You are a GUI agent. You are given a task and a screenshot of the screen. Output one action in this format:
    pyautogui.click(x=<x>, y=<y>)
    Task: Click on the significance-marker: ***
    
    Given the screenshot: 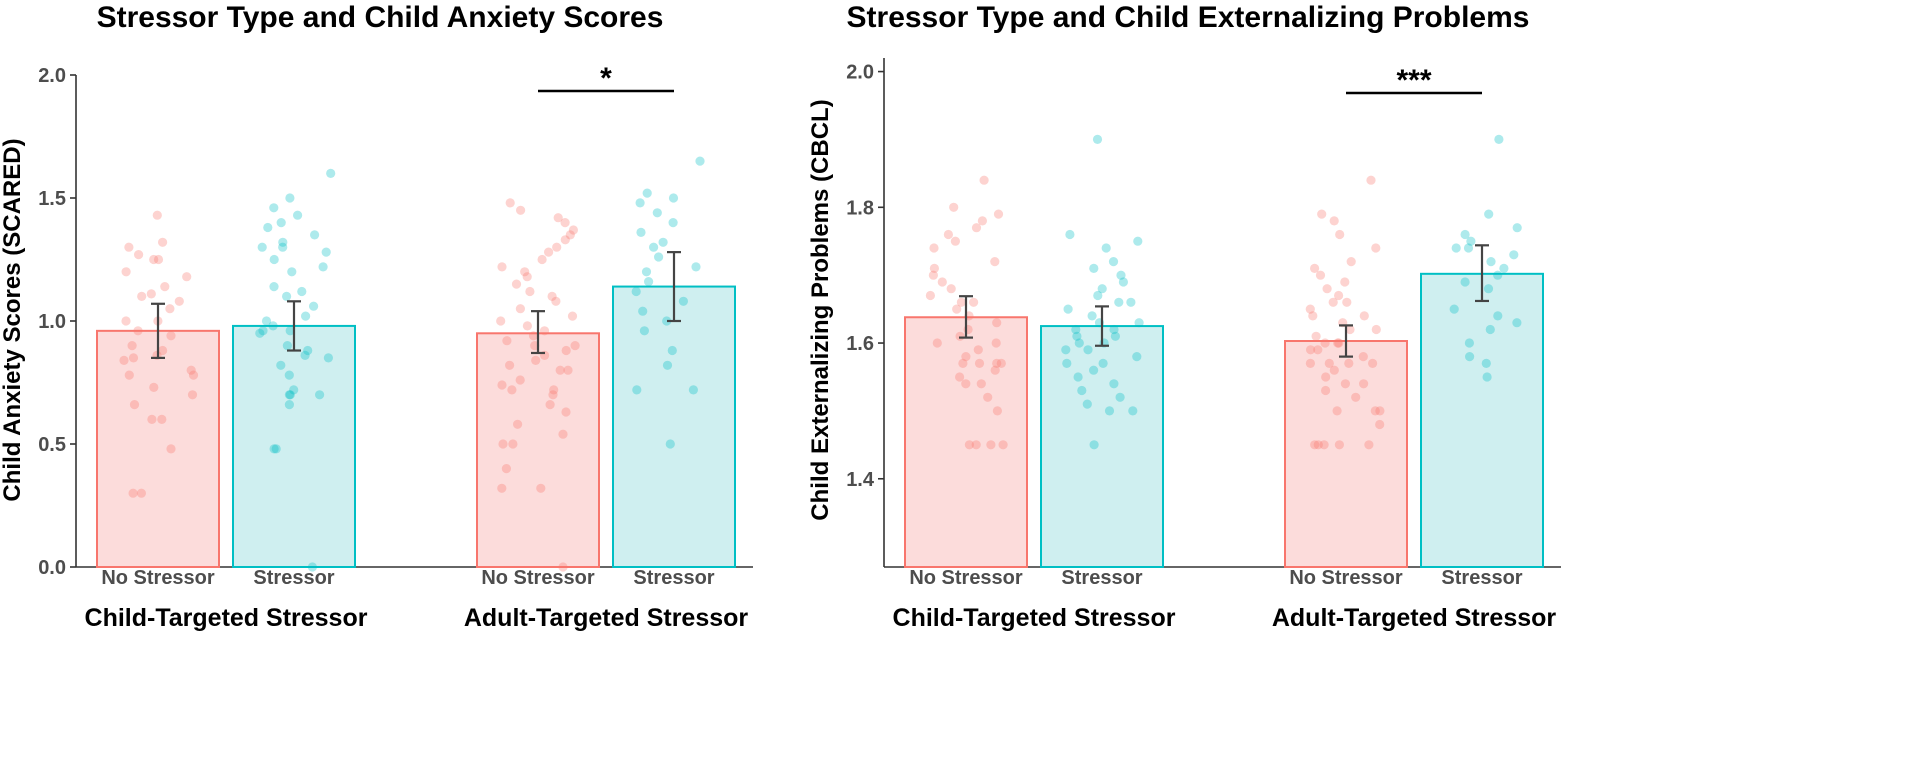 What is the action you would take?
    pyautogui.click(x=1413, y=80)
    